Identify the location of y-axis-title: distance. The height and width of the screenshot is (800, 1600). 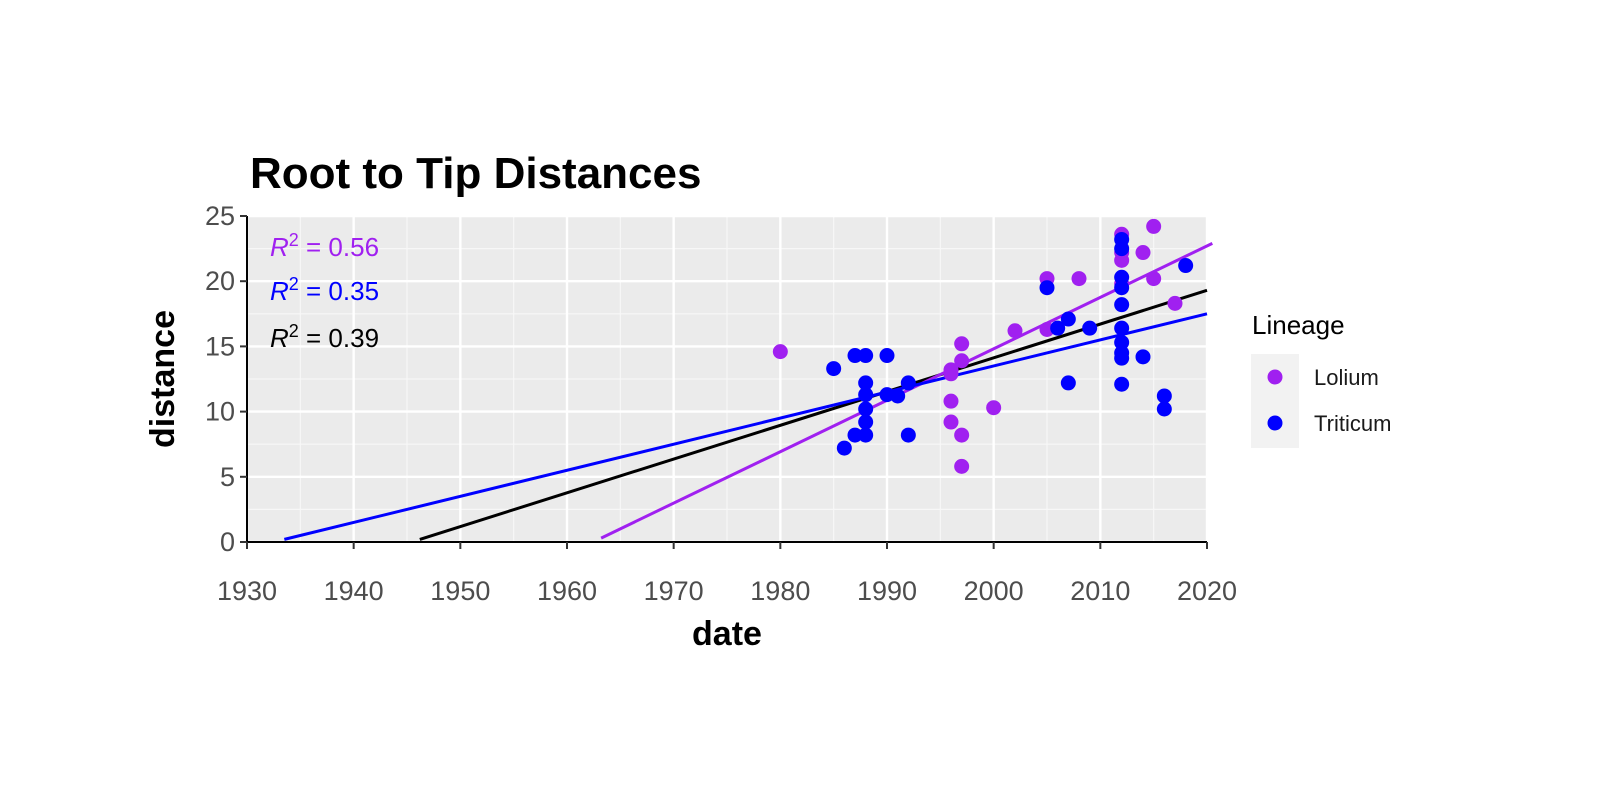
(163, 379).